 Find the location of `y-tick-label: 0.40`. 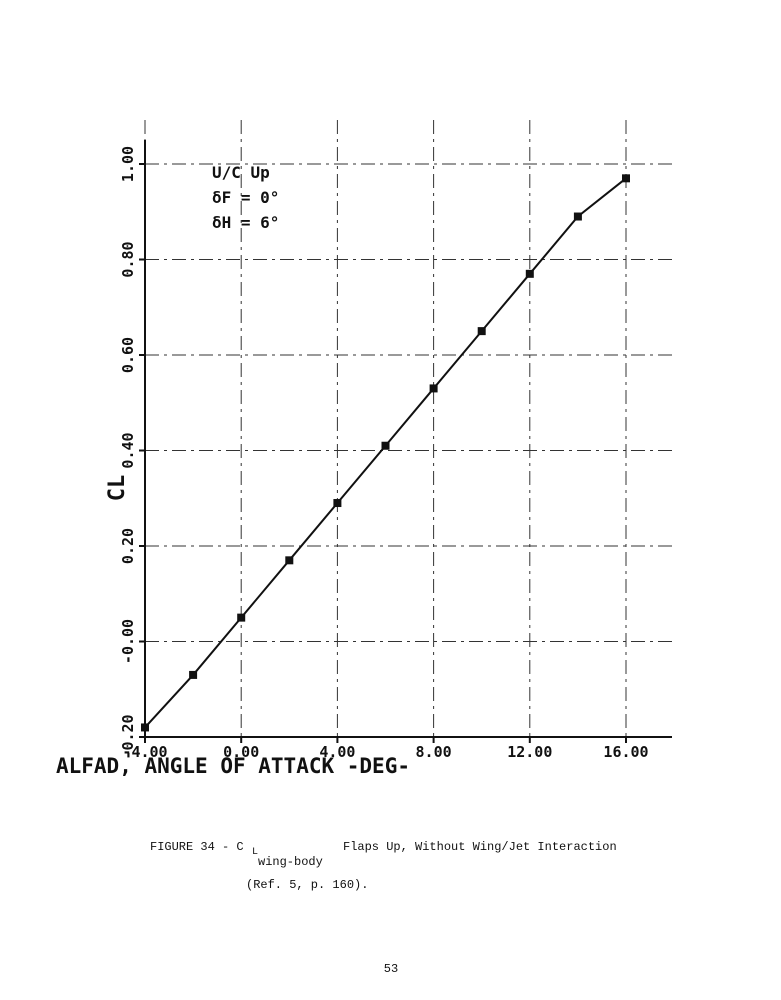

y-tick-label: 0.40 is located at coordinates (128, 450).